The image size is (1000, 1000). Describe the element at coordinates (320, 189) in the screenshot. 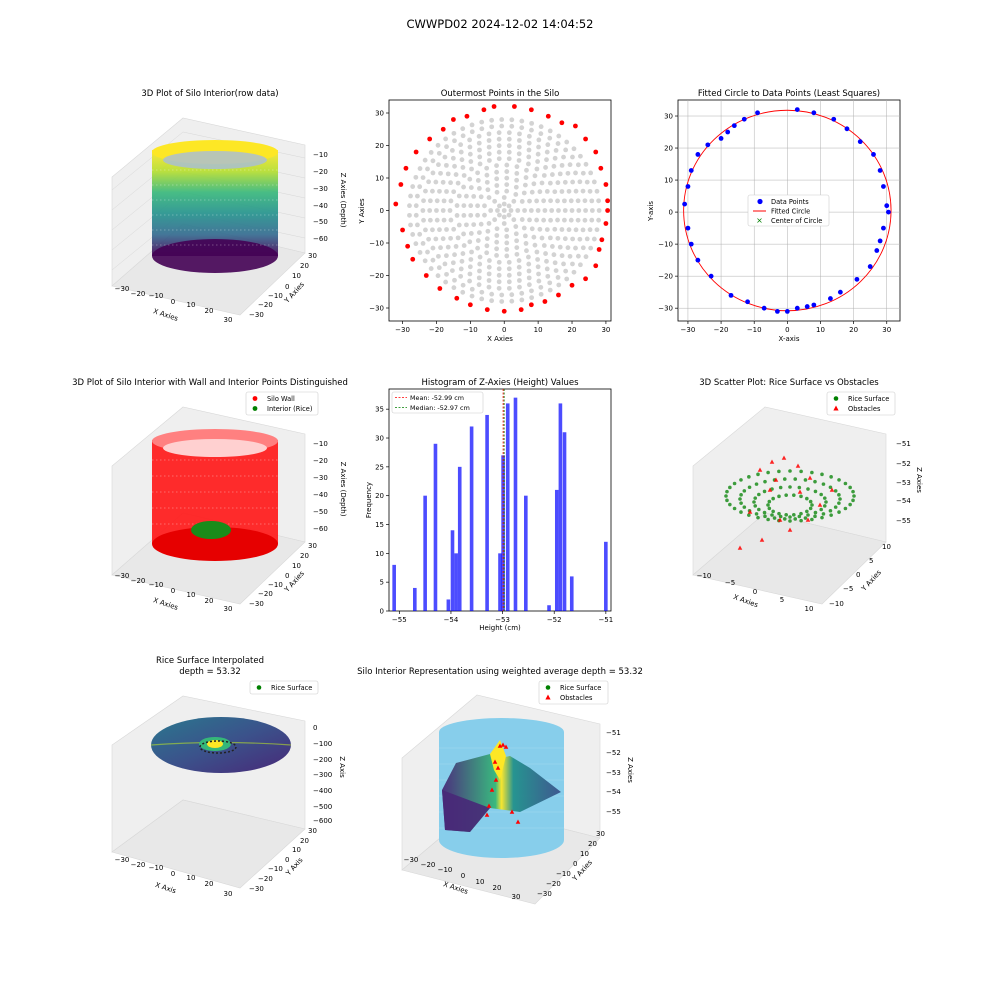

I see `p1-ztick: −30` at that location.